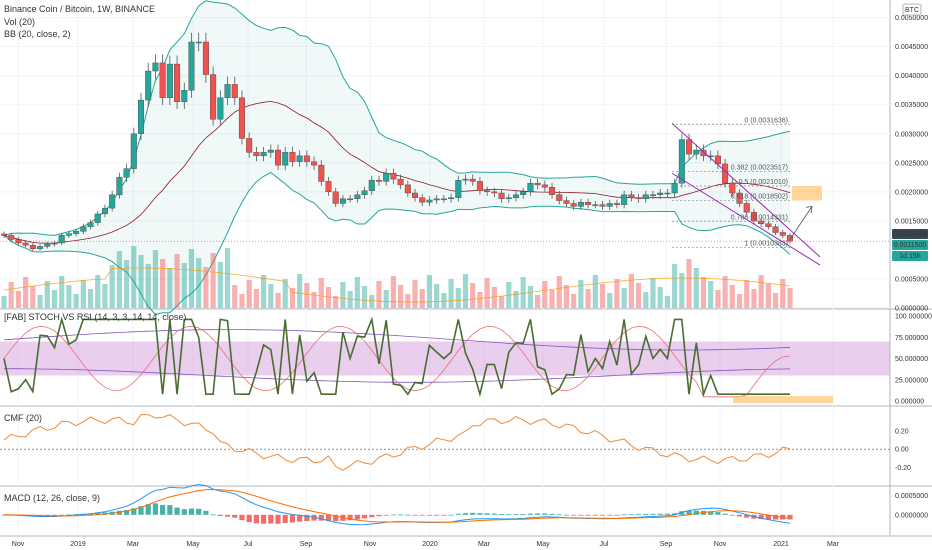 The width and height of the screenshot is (932, 550). What do you see at coordinates (23, 418) in the screenshot?
I see `cmf-legend: CMF (20)` at bounding box center [23, 418].